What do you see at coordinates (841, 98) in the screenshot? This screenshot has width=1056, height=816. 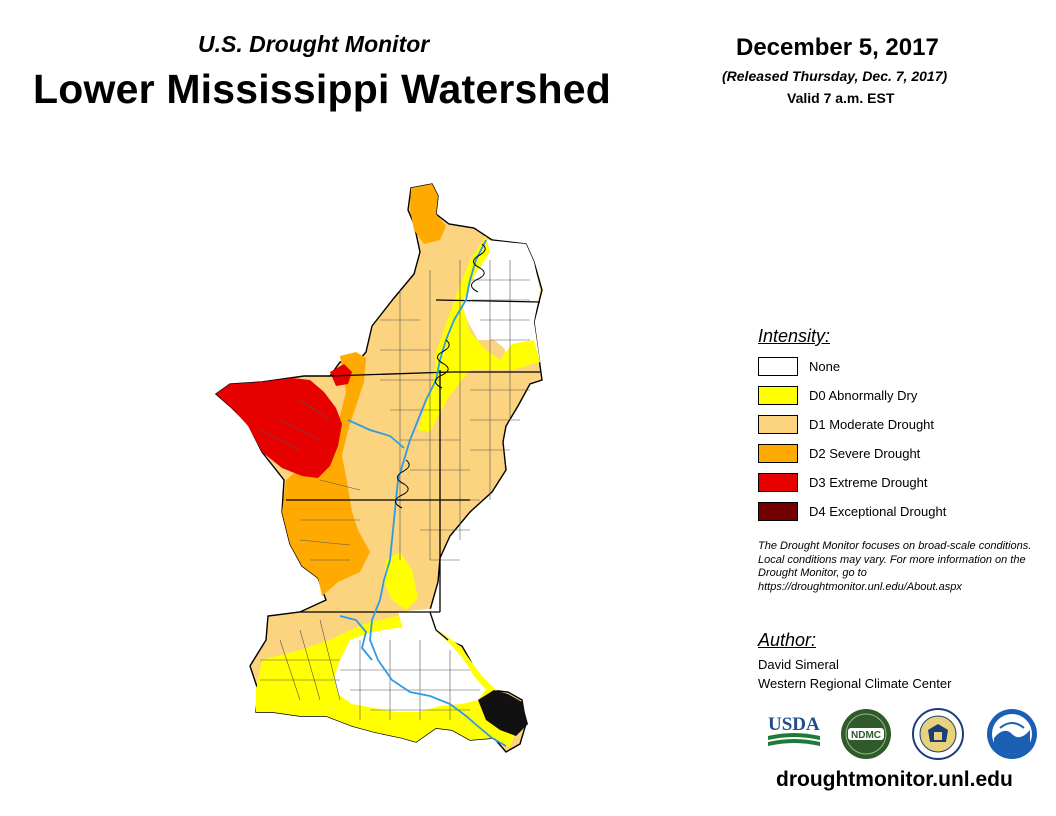 I see `valid-time: Valid 7 a.m. EST` at bounding box center [841, 98].